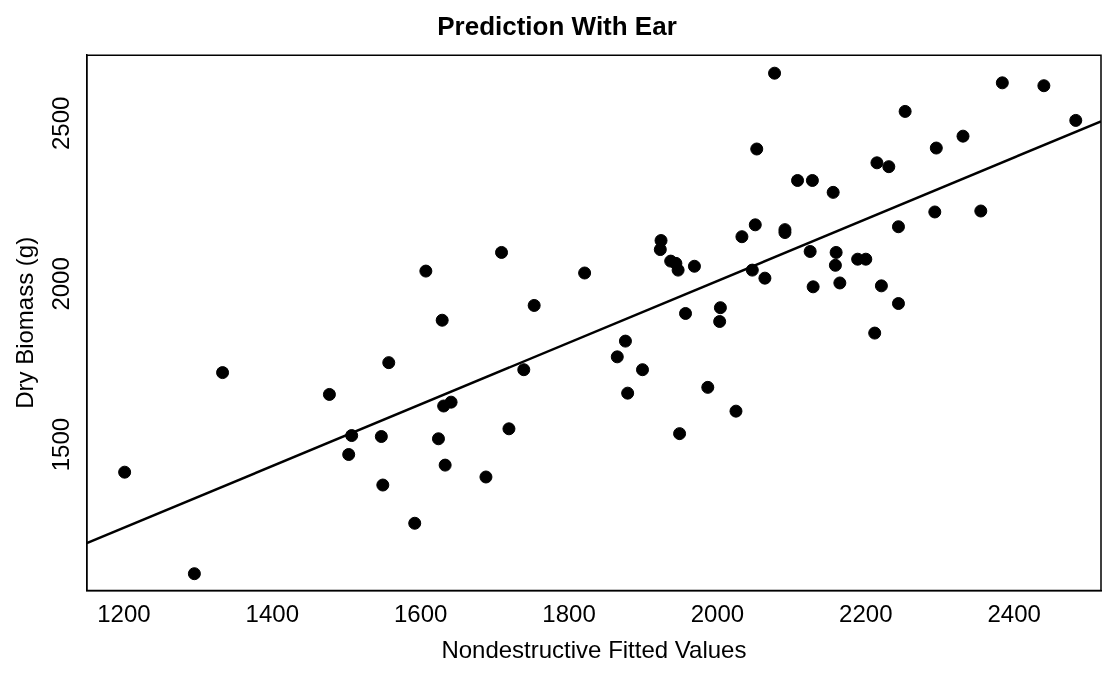 Image resolution: width=1118 pixels, height=680 pixels. What do you see at coordinates (124, 614) in the screenshot?
I see `x-tick-label: 1200` at bounding box center [124, 614].